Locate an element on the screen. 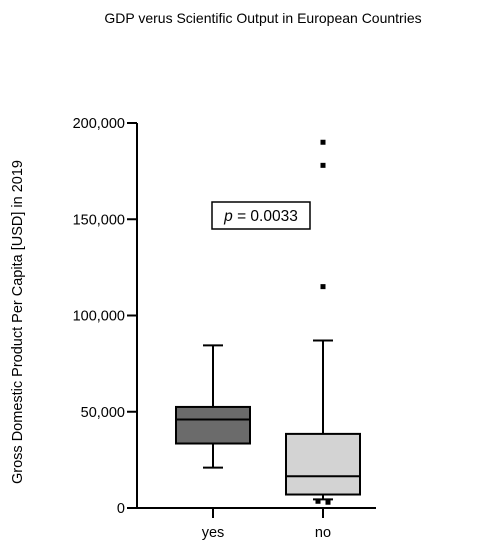  y-tick-label: 100,000 is located at coordinates (99, 317).